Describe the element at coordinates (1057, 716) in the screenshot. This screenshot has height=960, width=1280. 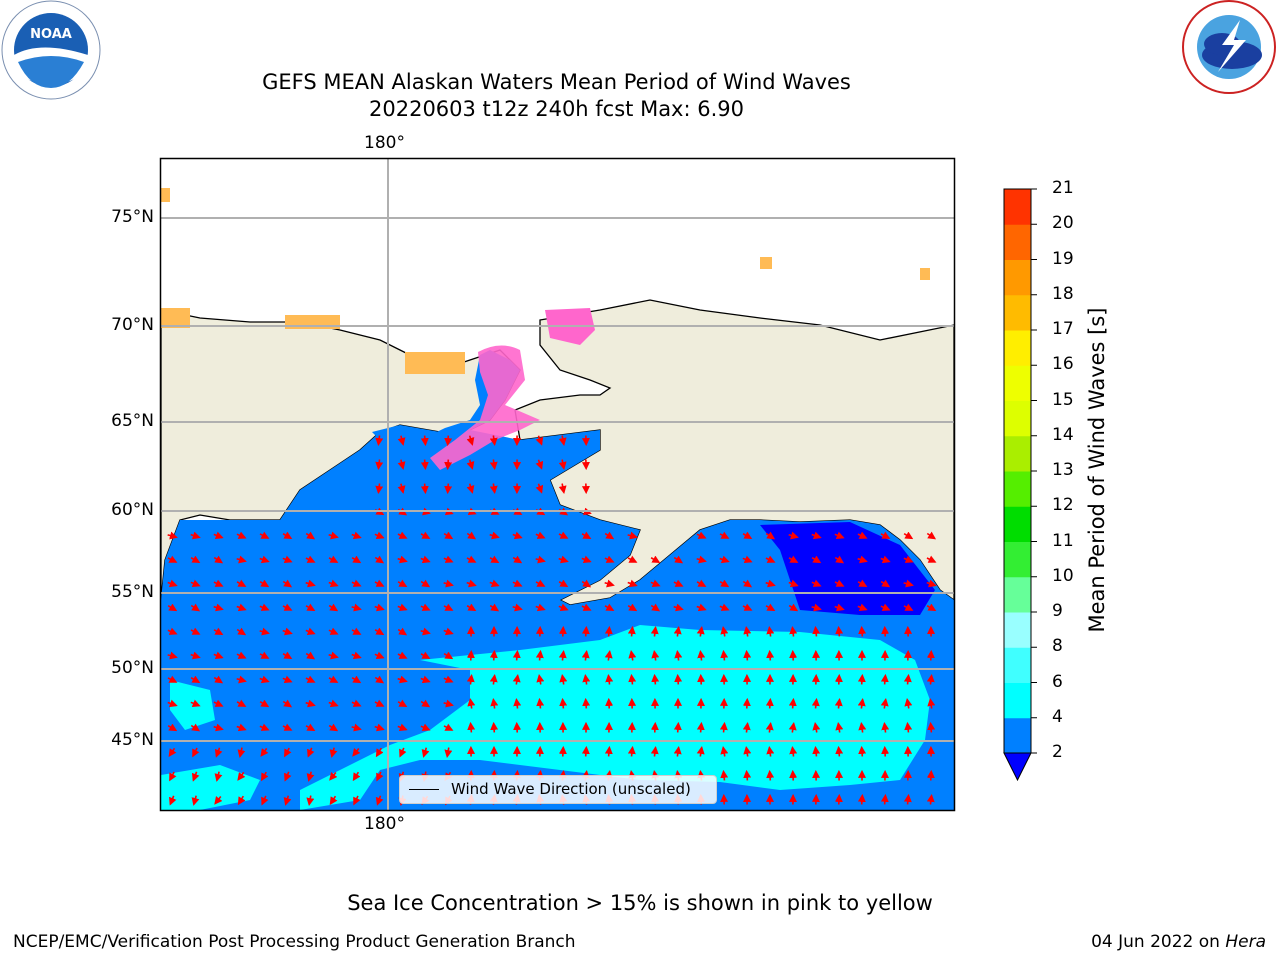
I see `colorbar-tick-label: 4` at that location.